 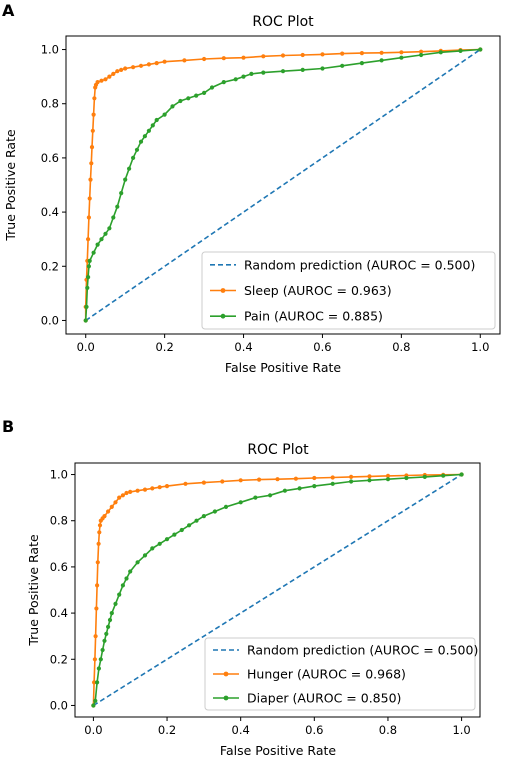 I want to click on y-tick-label: 0.4, so click(x=59, y=613).